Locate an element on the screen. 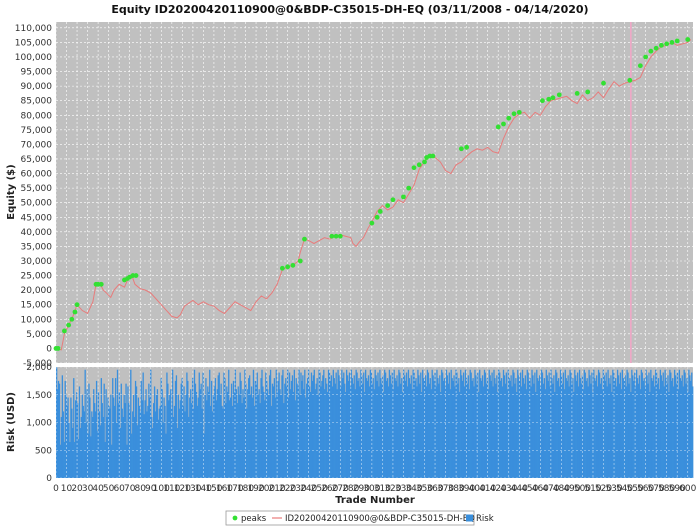 The width and height of the screenshot is (700, 526). x-tick-label: 570 is located at coordinates (656, 489).